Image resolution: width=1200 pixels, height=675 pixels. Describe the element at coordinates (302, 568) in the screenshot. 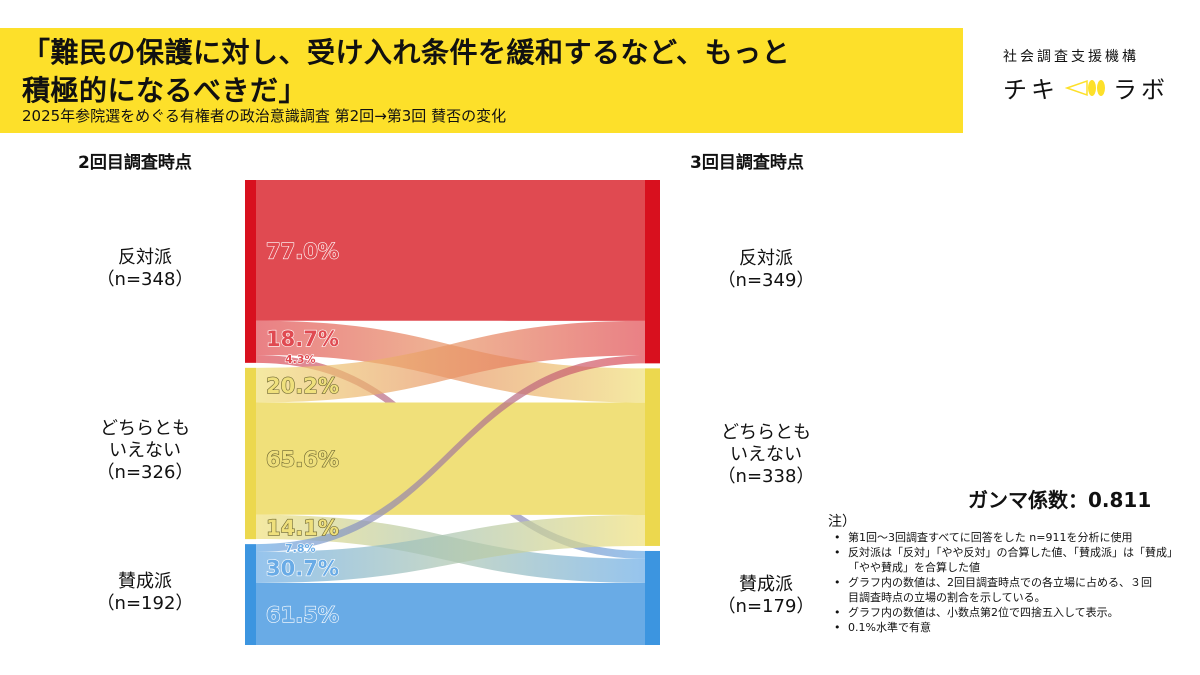

I see `flow-percent-label: 30.7%` at that location.